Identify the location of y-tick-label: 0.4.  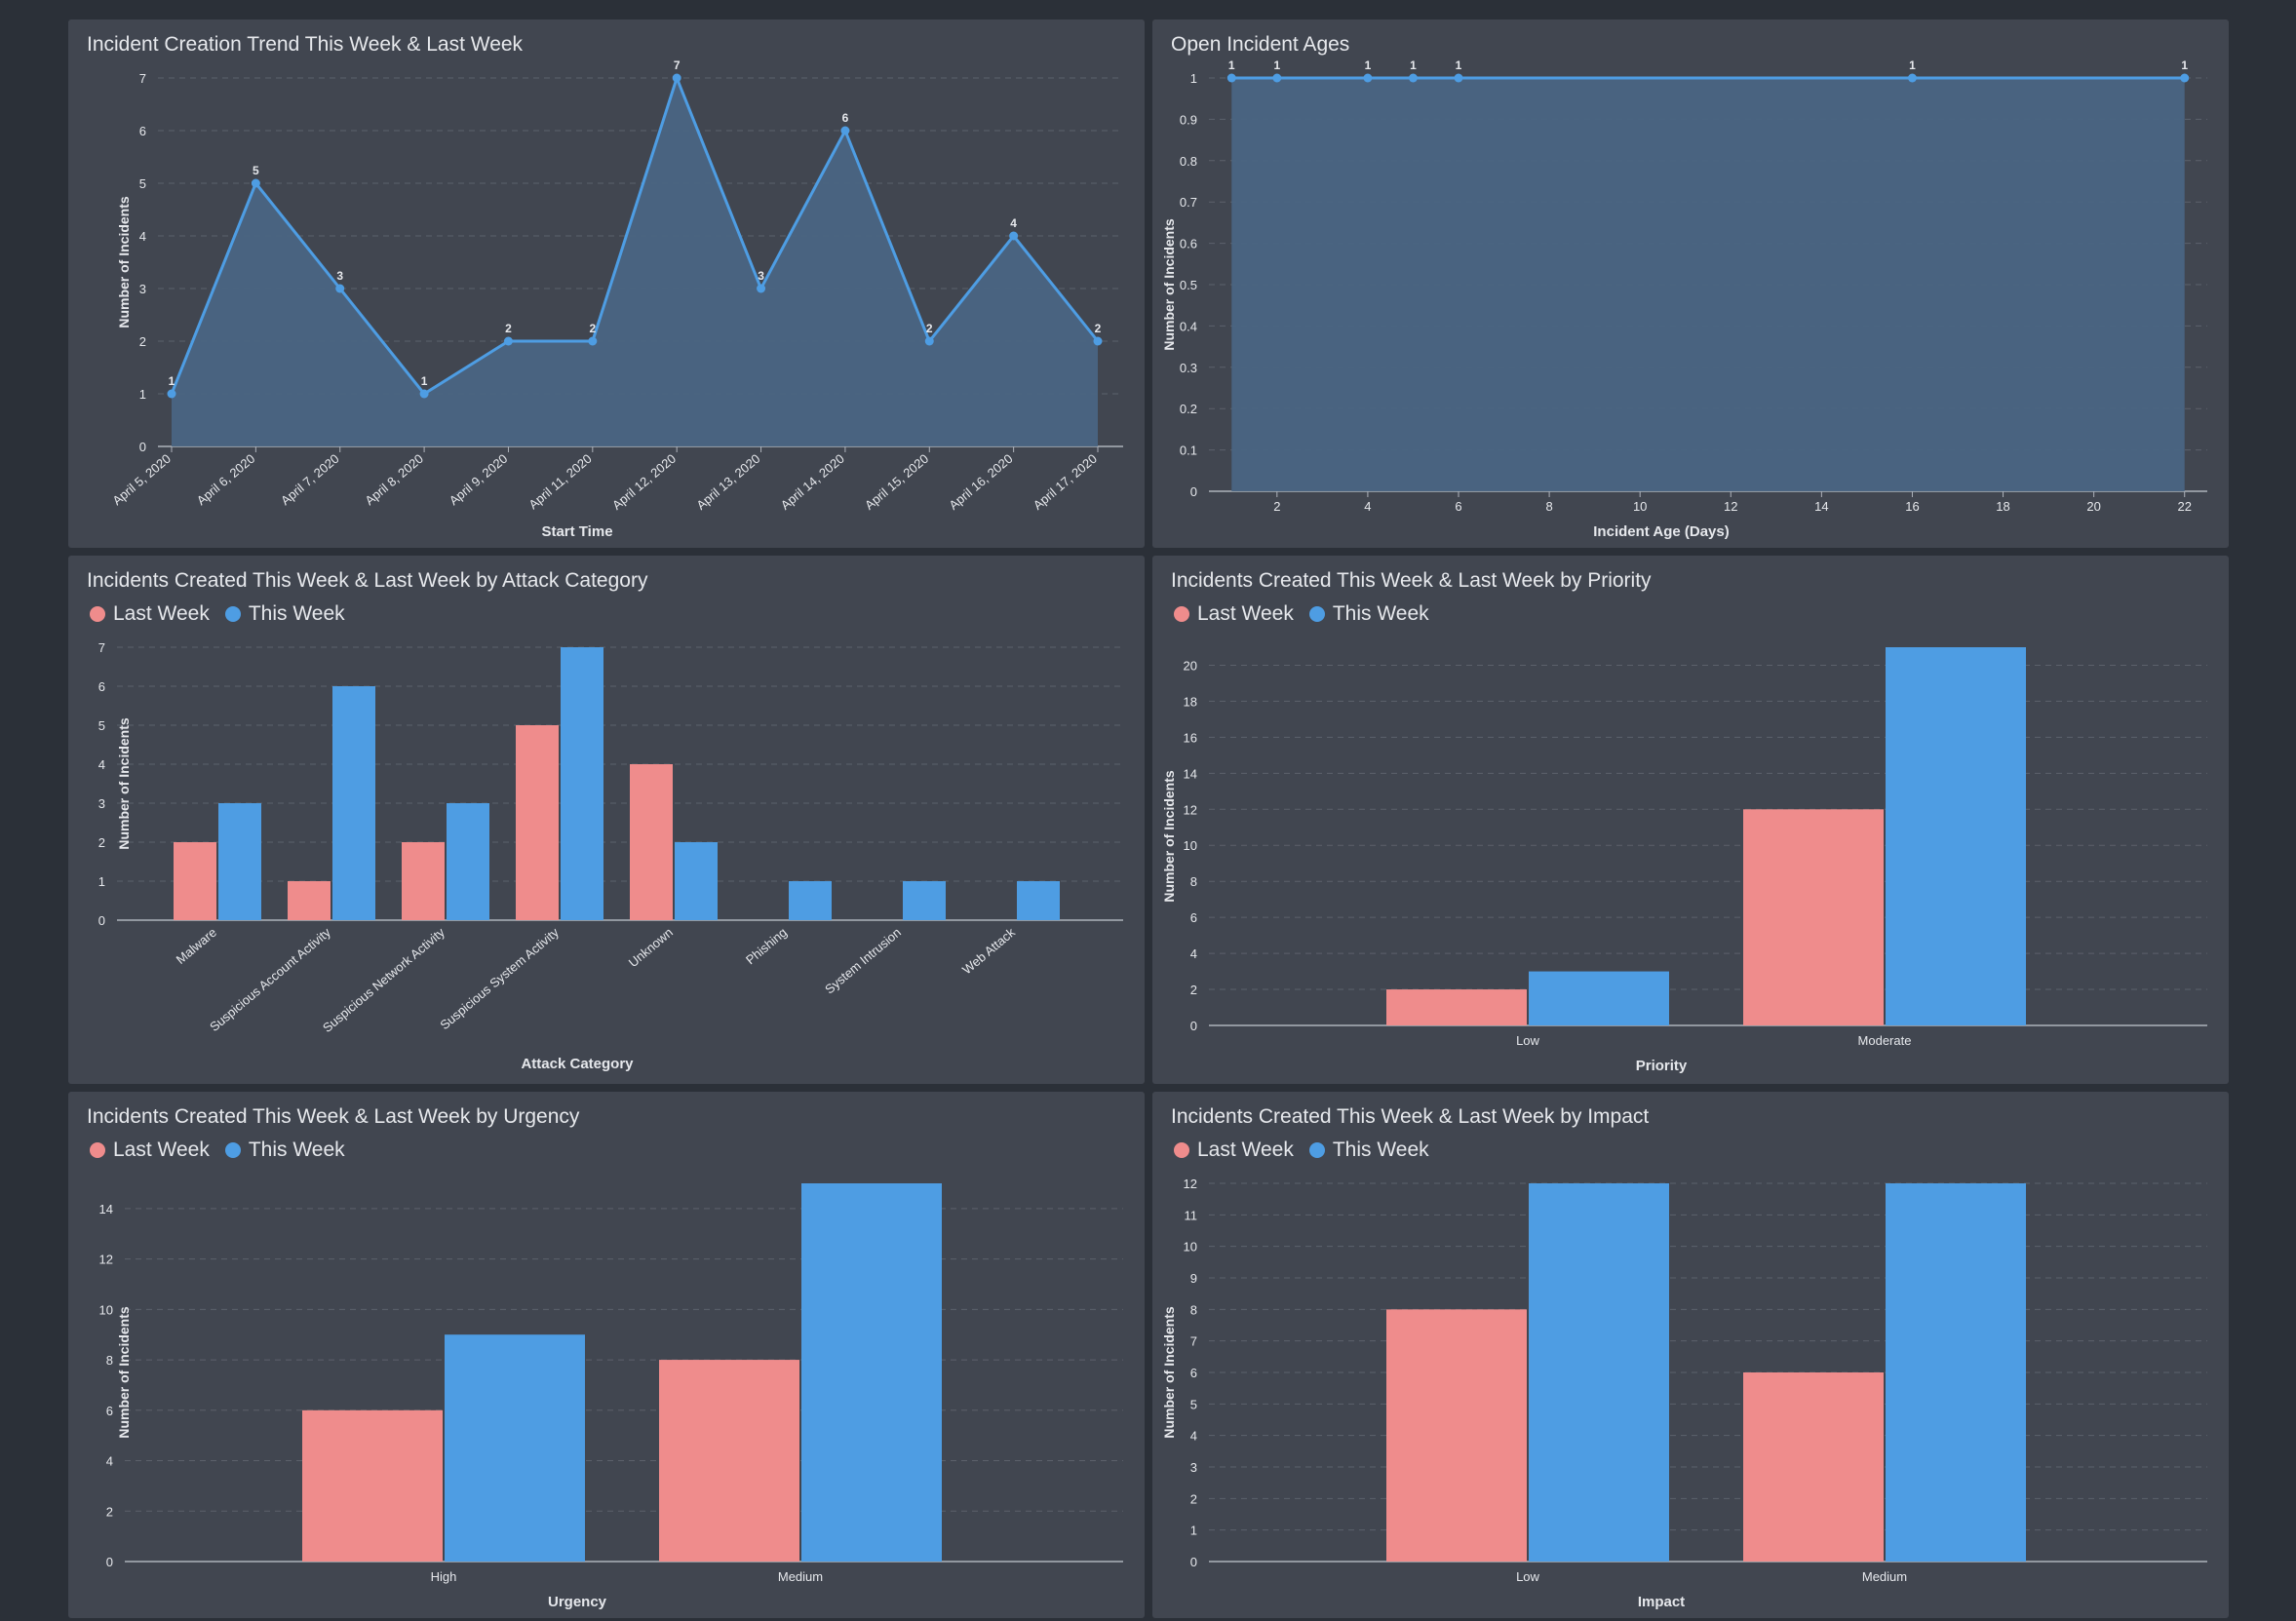
(1189, 326).